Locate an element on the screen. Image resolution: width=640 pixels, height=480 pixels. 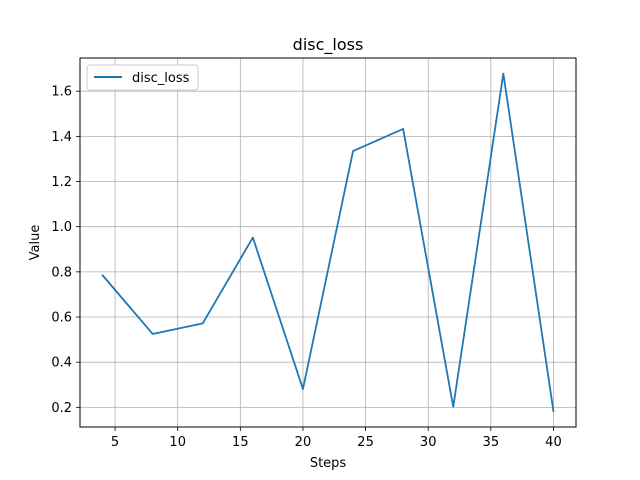
x-tick-label: 35 is located at coordinates (491, 442).